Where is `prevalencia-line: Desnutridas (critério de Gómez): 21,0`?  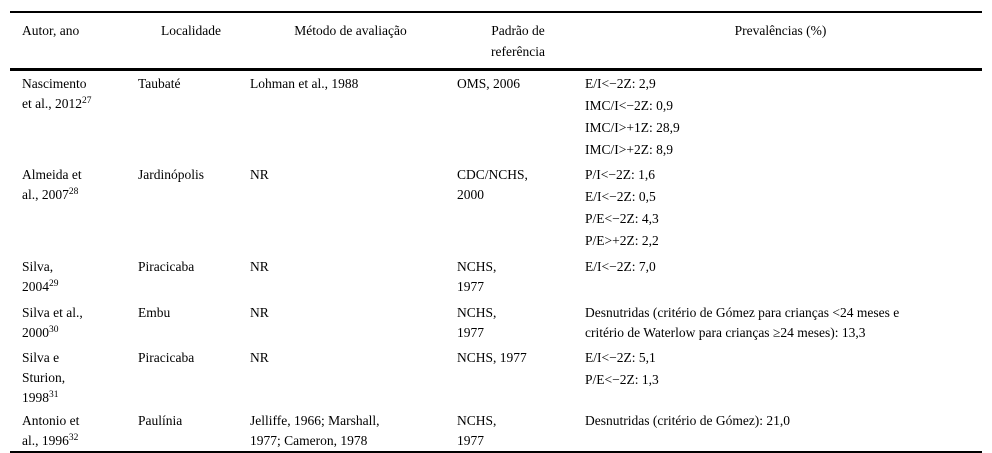
prevalencia-line: Desnutridas (critério de Gómez): 21,0 is located at coordinates (688, 420).